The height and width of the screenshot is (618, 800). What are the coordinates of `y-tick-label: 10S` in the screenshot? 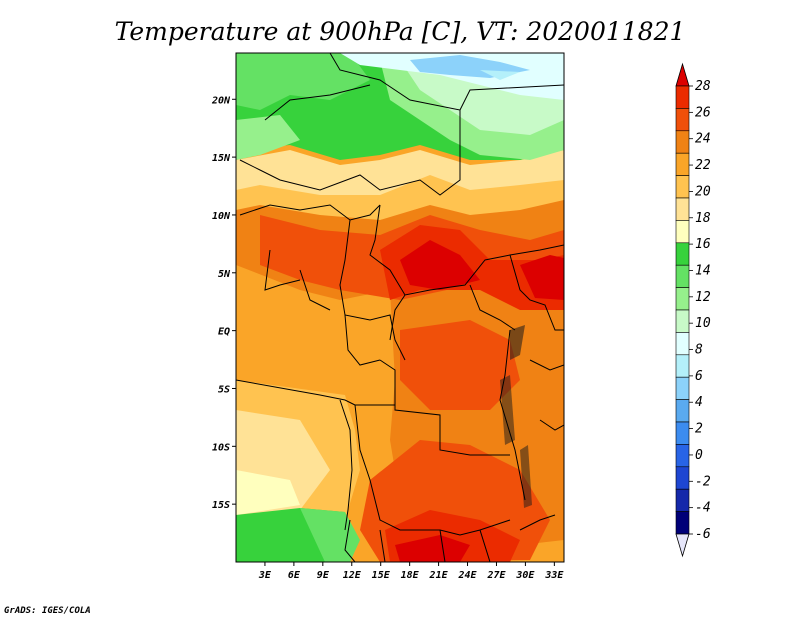 It's located at (221, 447).